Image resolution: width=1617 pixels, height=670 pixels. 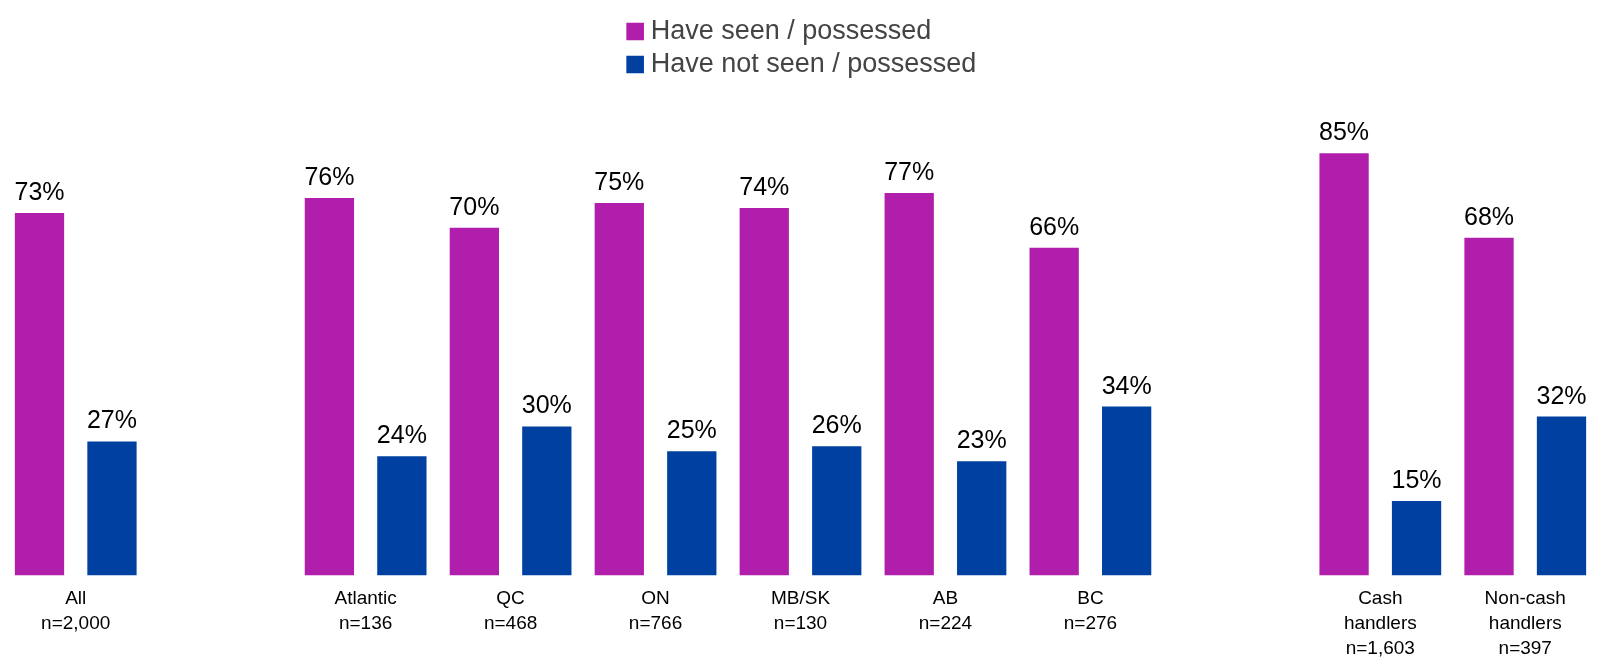 I want to click on x-tick-label: Non-cash handlers n=397, so click(x=1525, y=622).